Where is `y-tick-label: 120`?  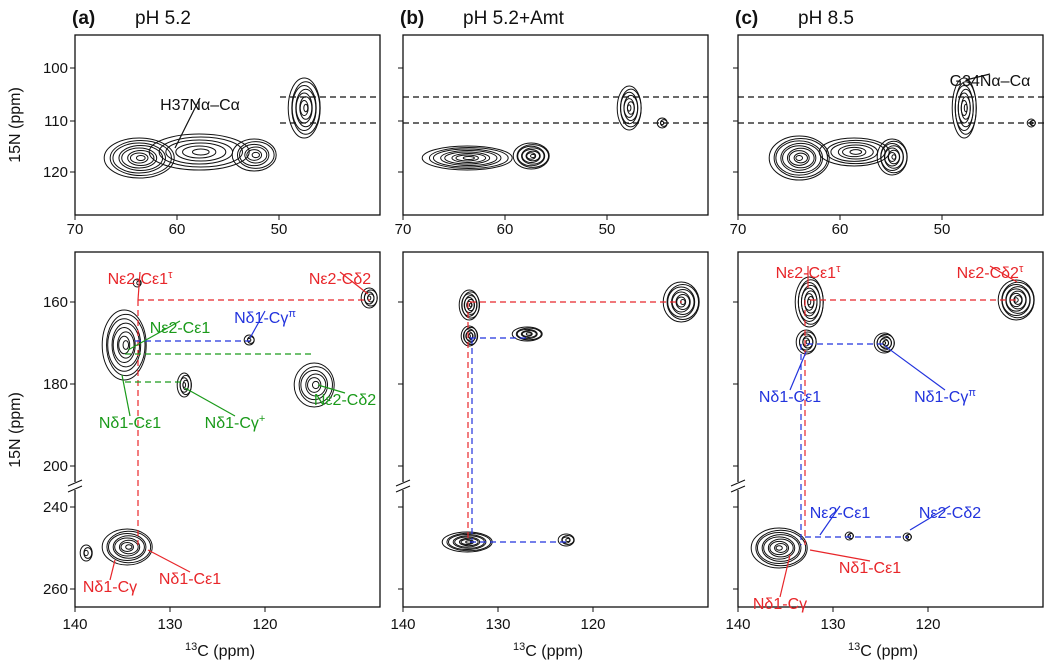 y-tick-label: 120 is located at coordinates (55, 172).